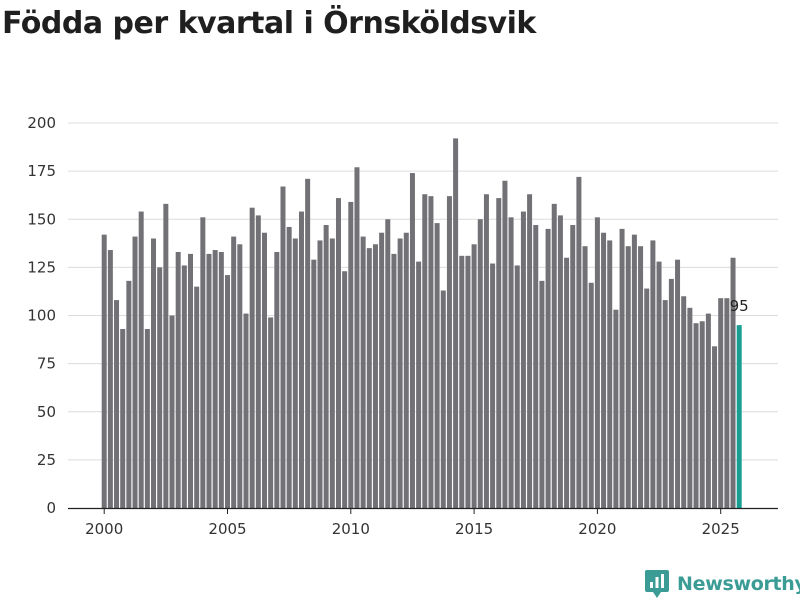  I want to click on x-tick-label: 2010, so click(351, 529).